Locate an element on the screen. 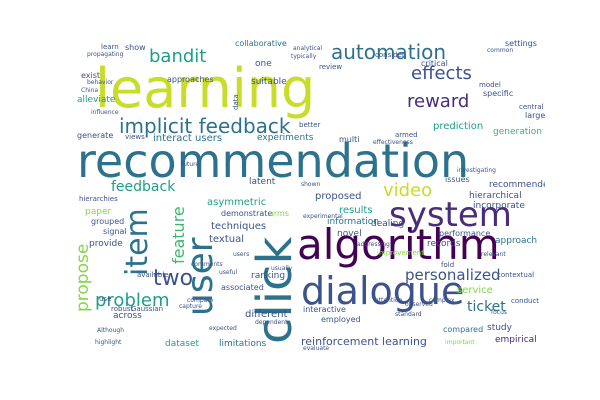 The height and width of the screenshot is (400, 600). word-interactive: interactive is located at coordinates (324, 309).